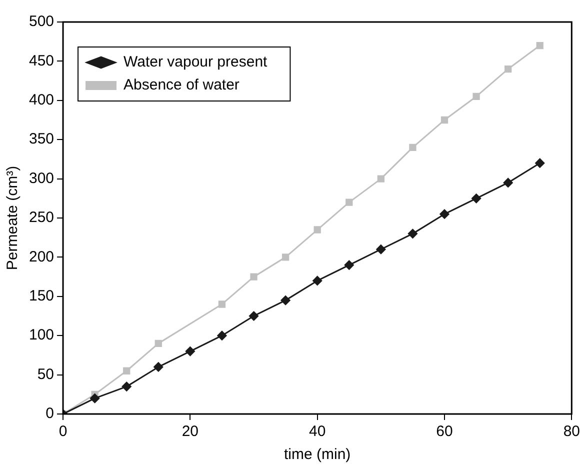 The height and width of the screenshot is (466, 583). Describe the element at coordinates (41, 257) in the screenshot. I see `y-tick-label: 200` at that location.